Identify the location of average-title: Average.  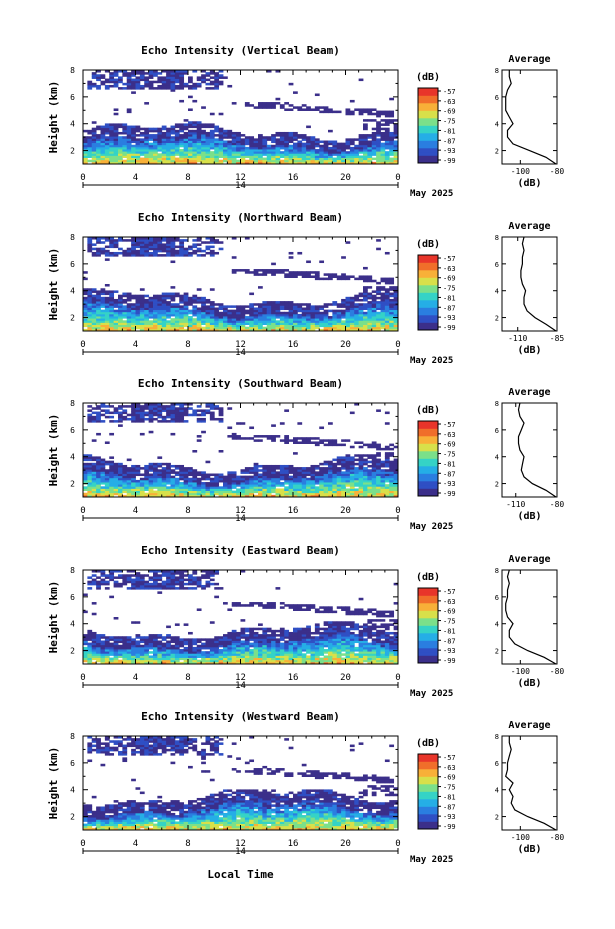
(529, 392).